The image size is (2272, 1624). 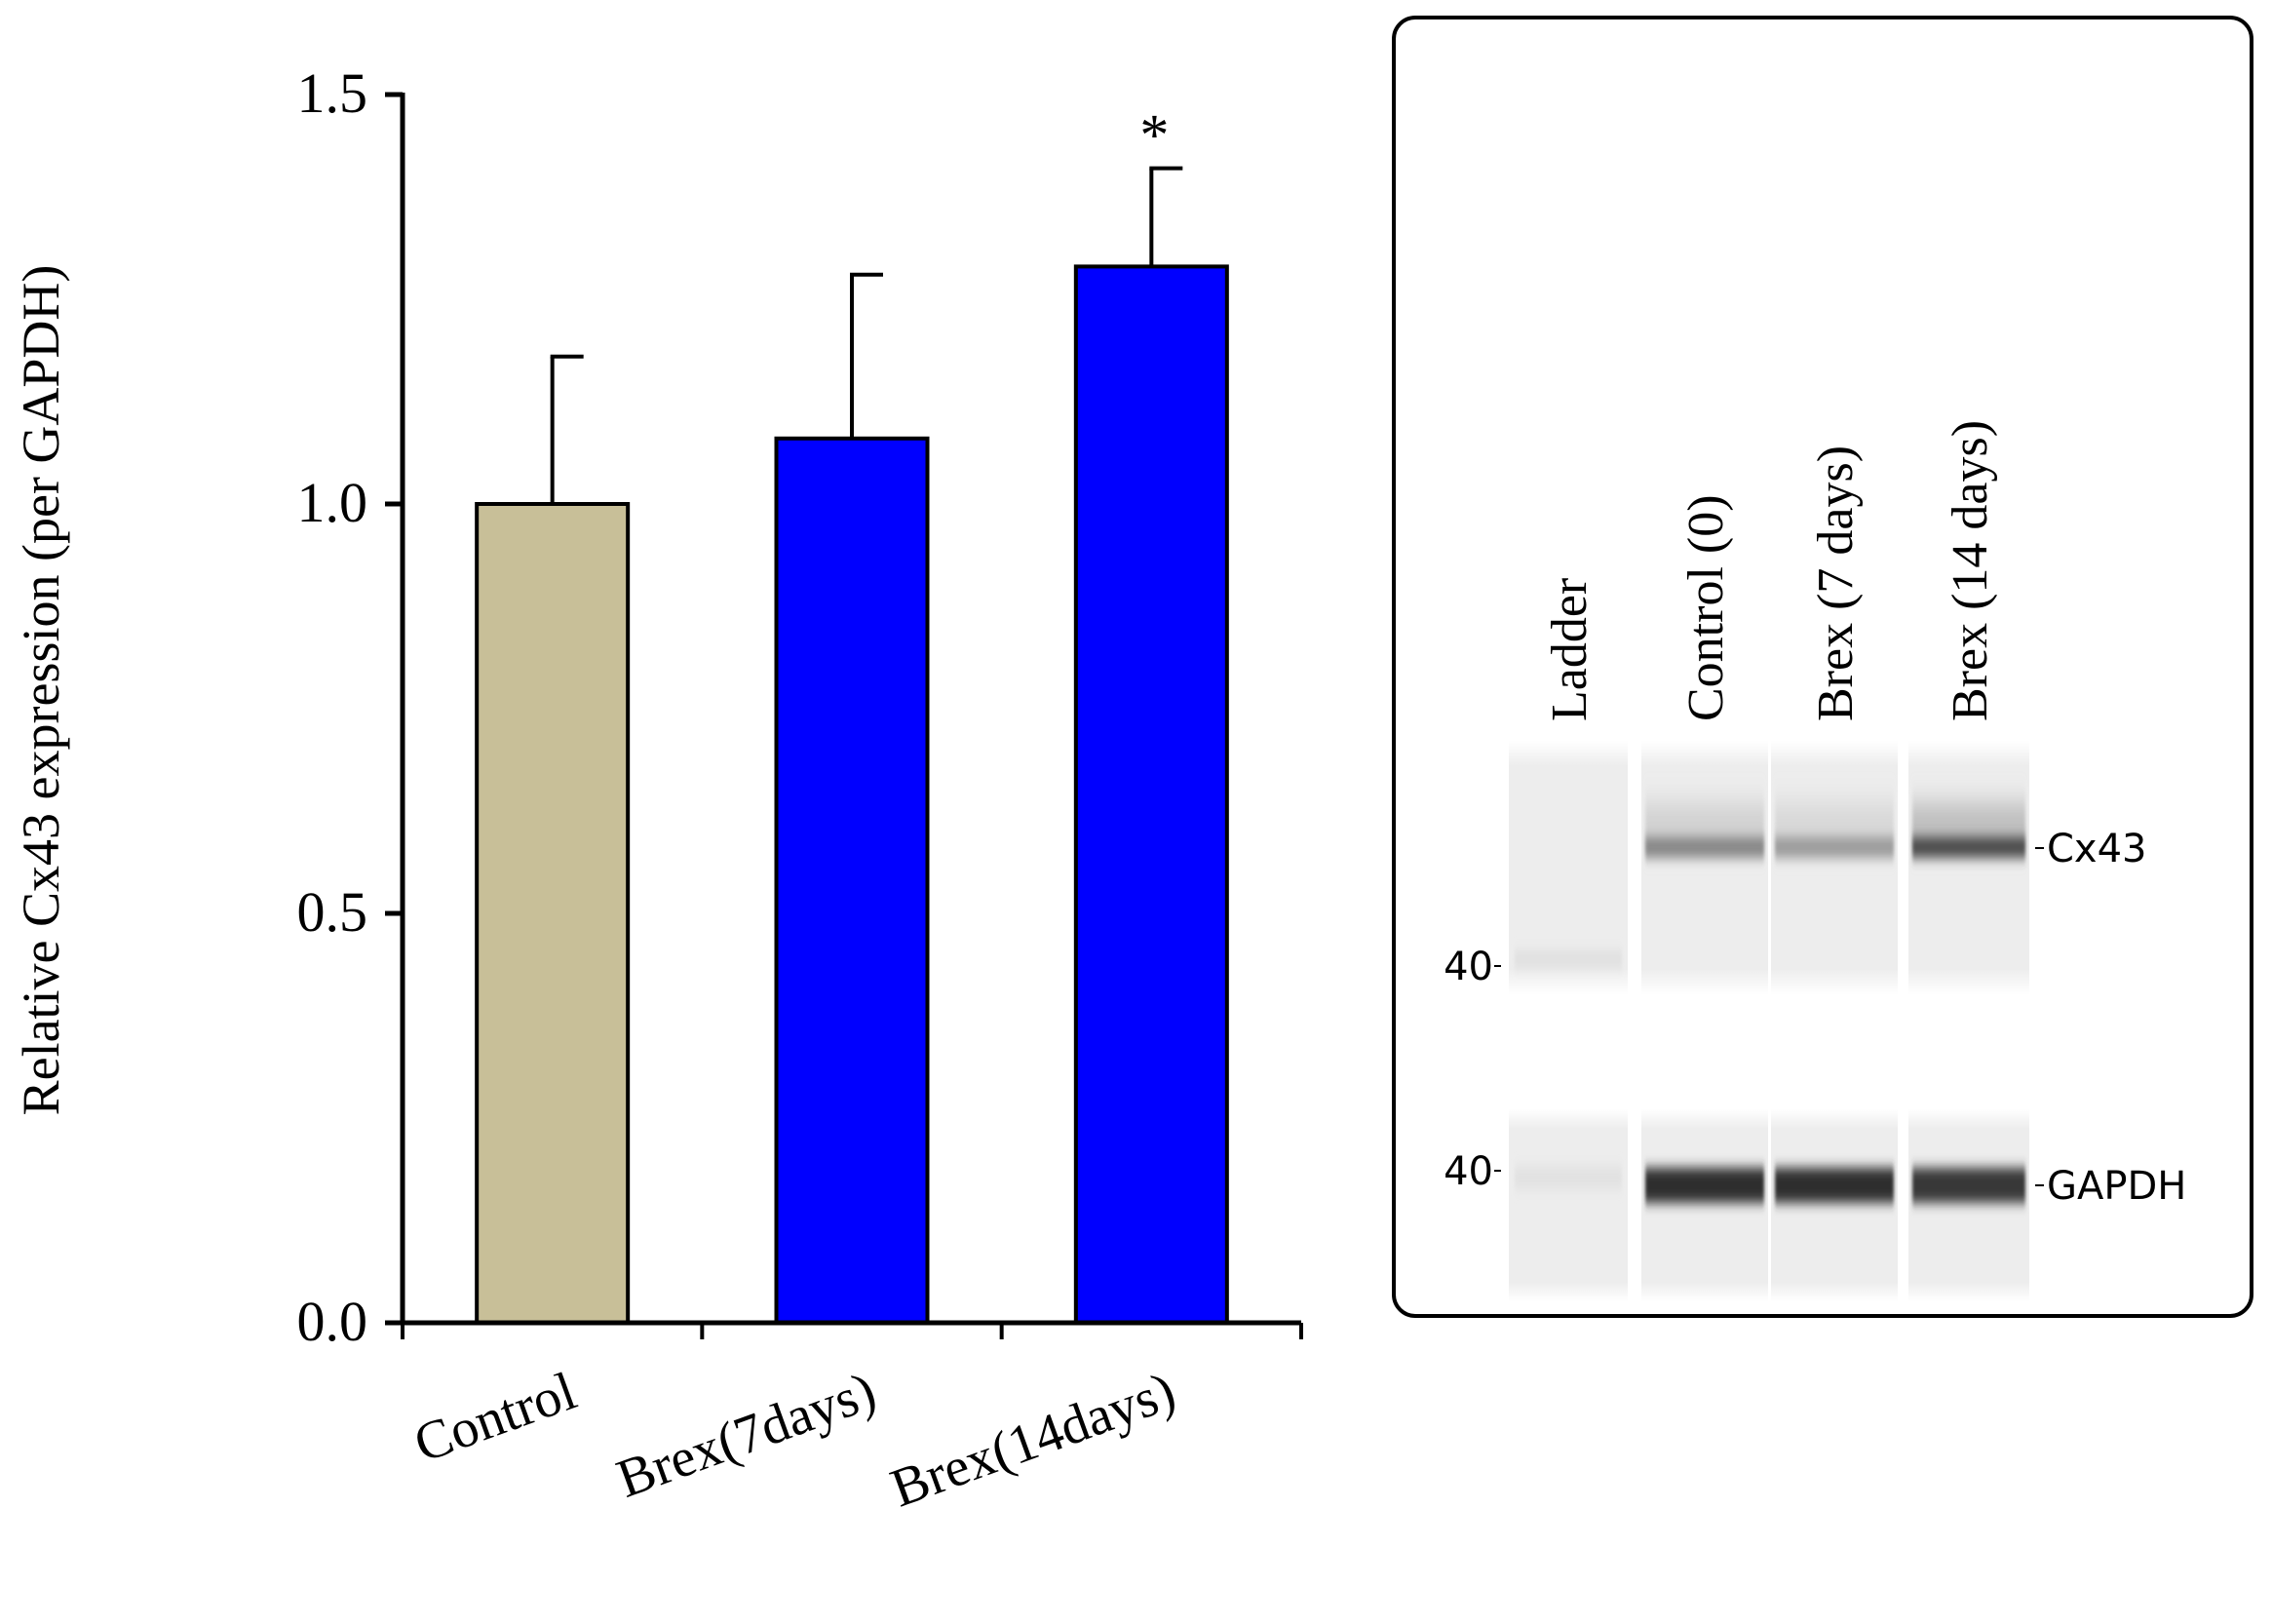 What do you see at coordinates (332, 912) in the screenshot?
I see `y-tick-label: 0.5` at bounding box center [332, 912].